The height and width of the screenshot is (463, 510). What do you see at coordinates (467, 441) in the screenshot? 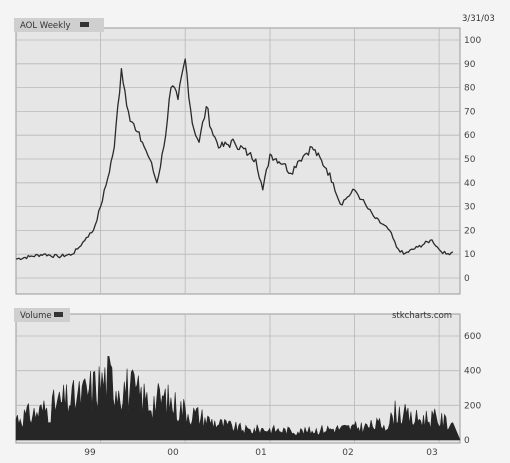
I see `volume-y-tick-label: 0` at bounding box center [467, 441].